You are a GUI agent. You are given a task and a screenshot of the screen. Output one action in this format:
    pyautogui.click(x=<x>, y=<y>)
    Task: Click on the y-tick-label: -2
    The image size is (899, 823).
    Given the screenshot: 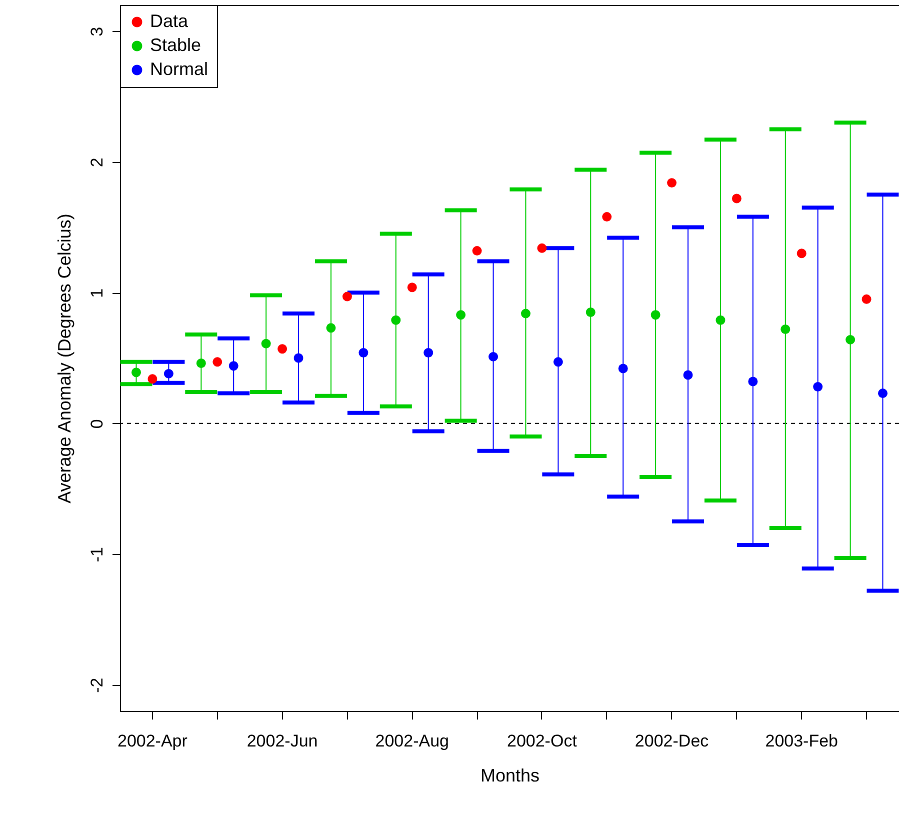 What is the action you would take?
    pyautogui.click(x=97, y=685)
    